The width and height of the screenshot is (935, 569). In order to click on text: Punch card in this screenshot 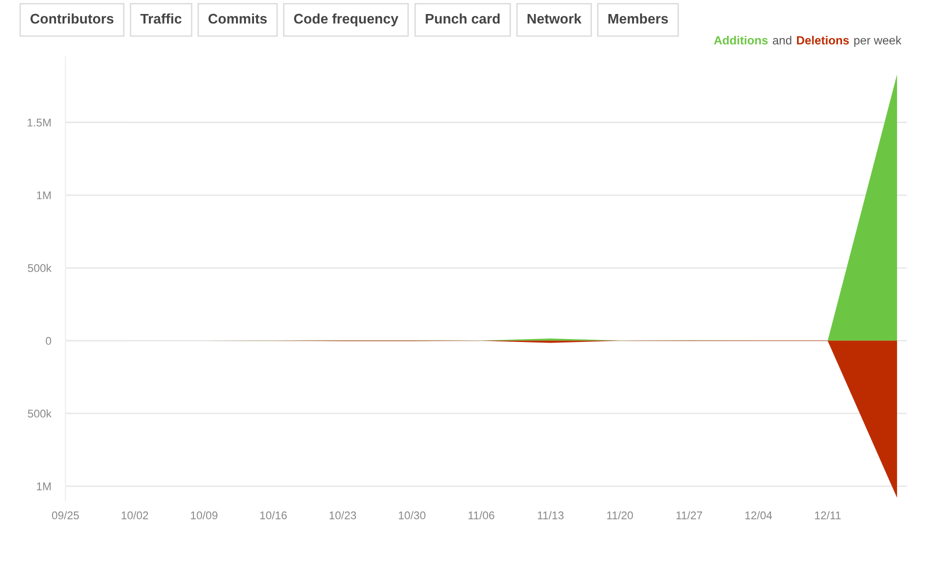, I will do `click(463, 18)`.